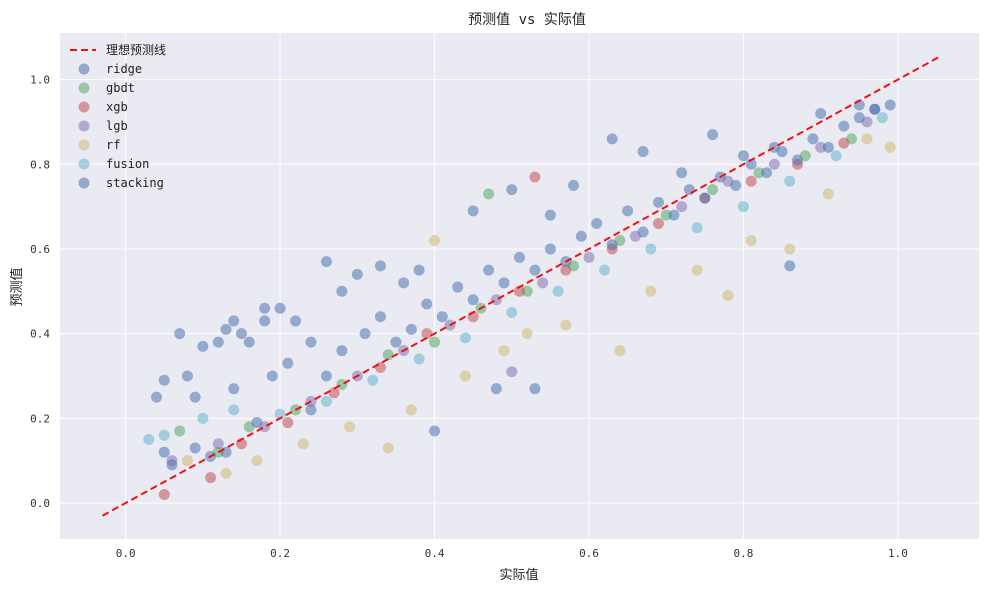 Image resolution: width=989 pixels, height=594 pixels. What do you see at coordinates (40, 503) in the screenshot?
I see `y-tick-label: 0.0` at bounding box center [40, 503].